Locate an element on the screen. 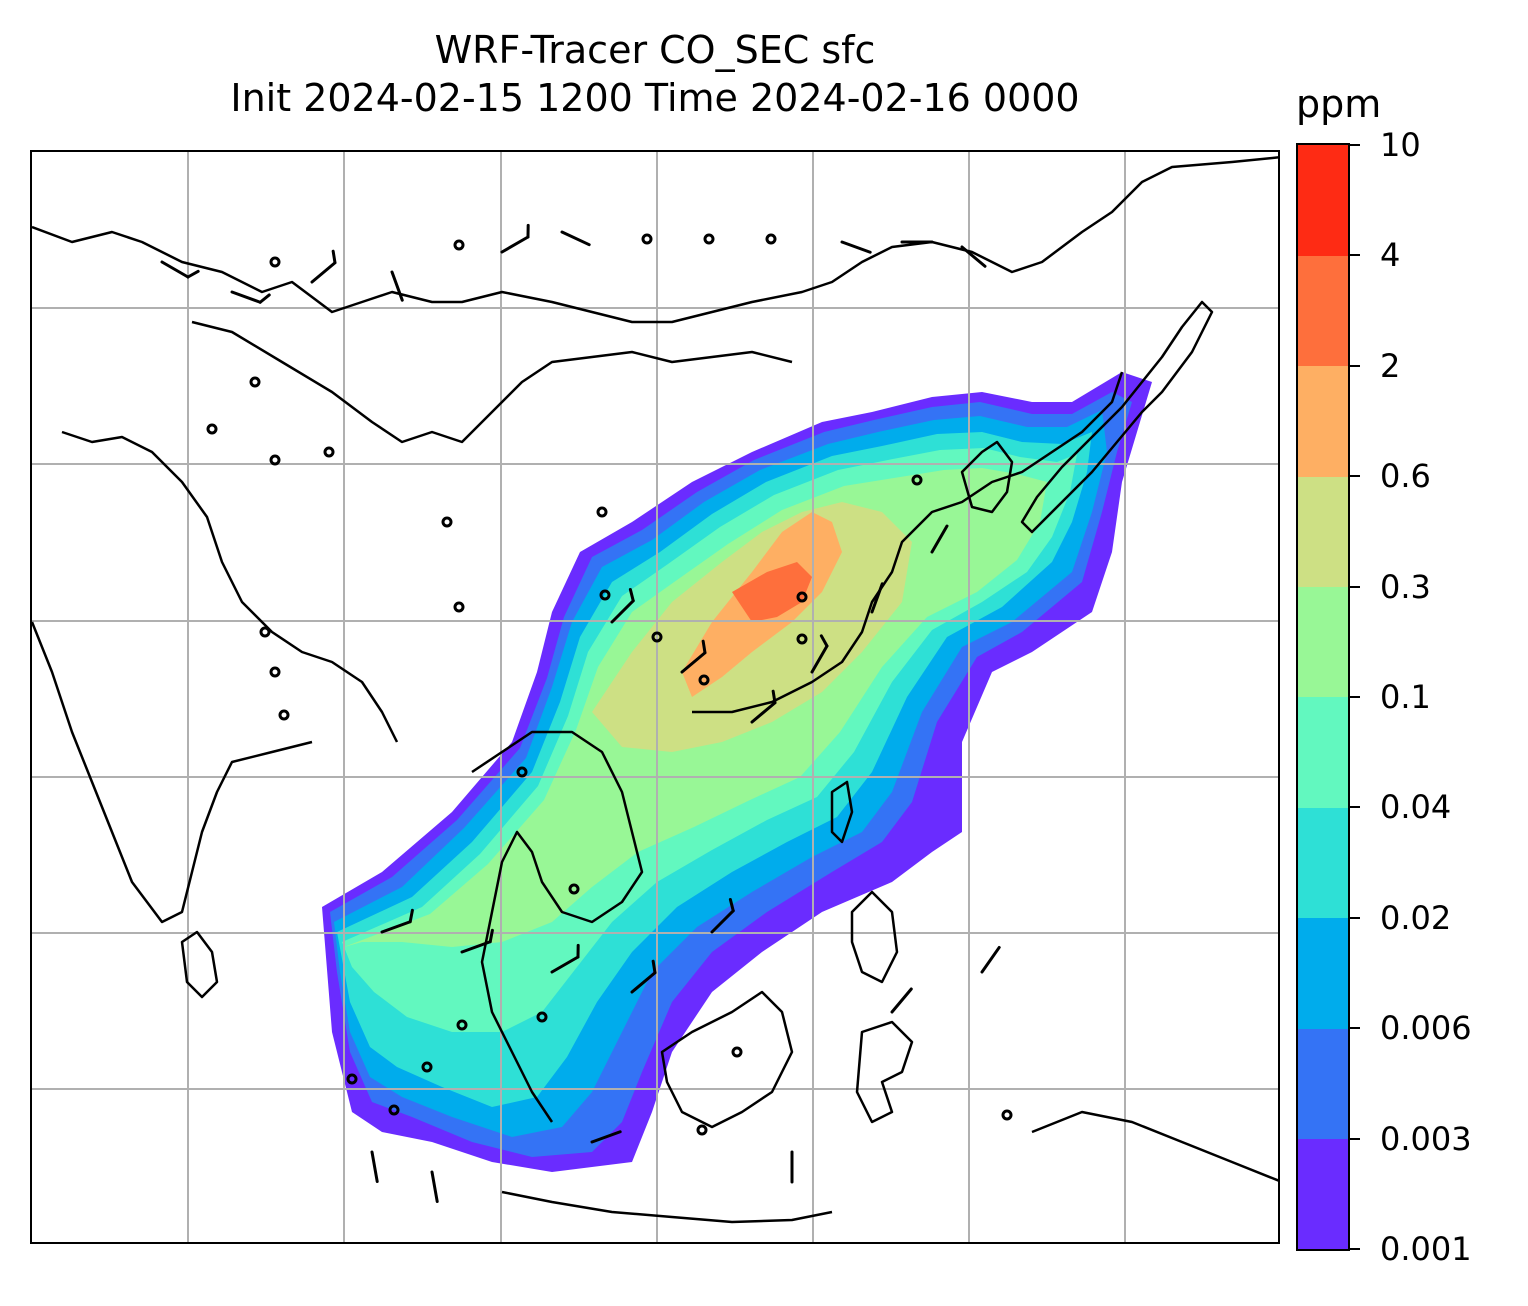  china-coast is located at coordinates (908, 542).